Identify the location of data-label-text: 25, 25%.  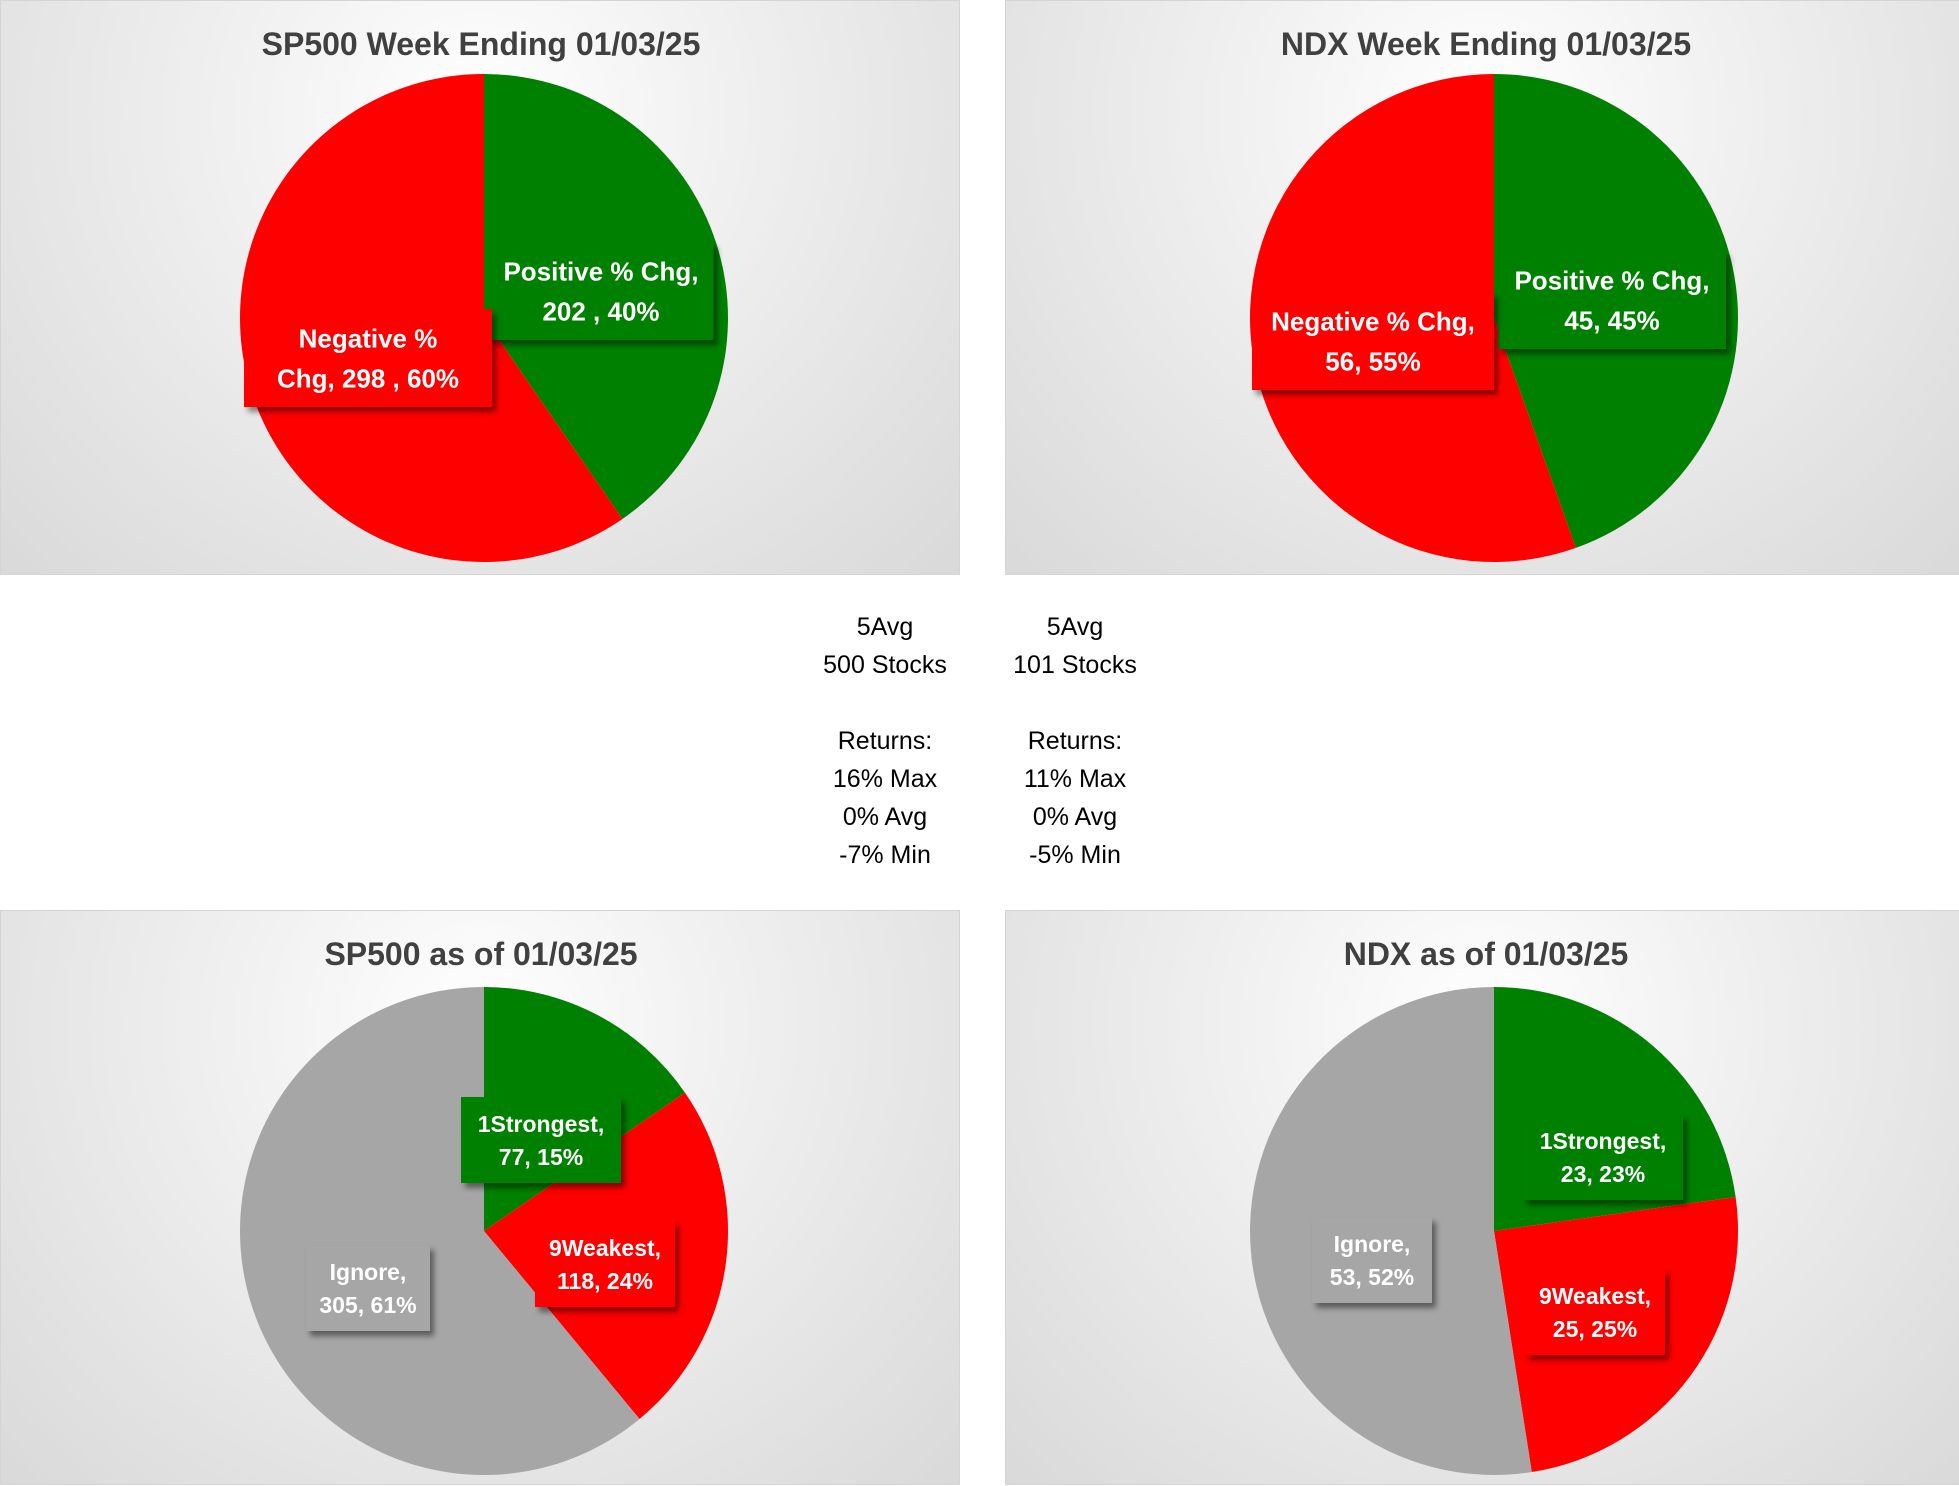
(1595, 1329).